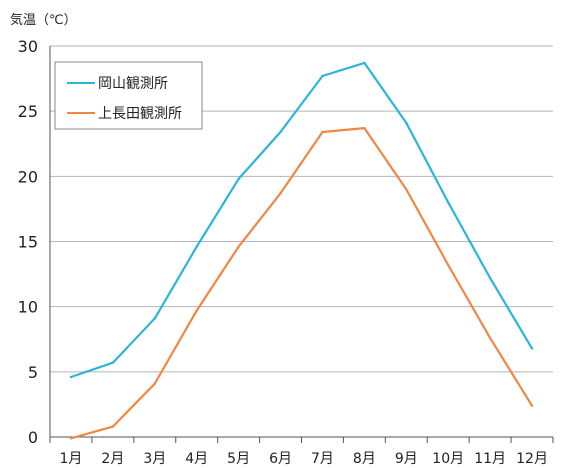 The height and width of the screenshot is (468, 565). Describe the element at coordinates (133, 83) in the screenshot. I see `legend-label-okayama: 岡山観測所` at that location.